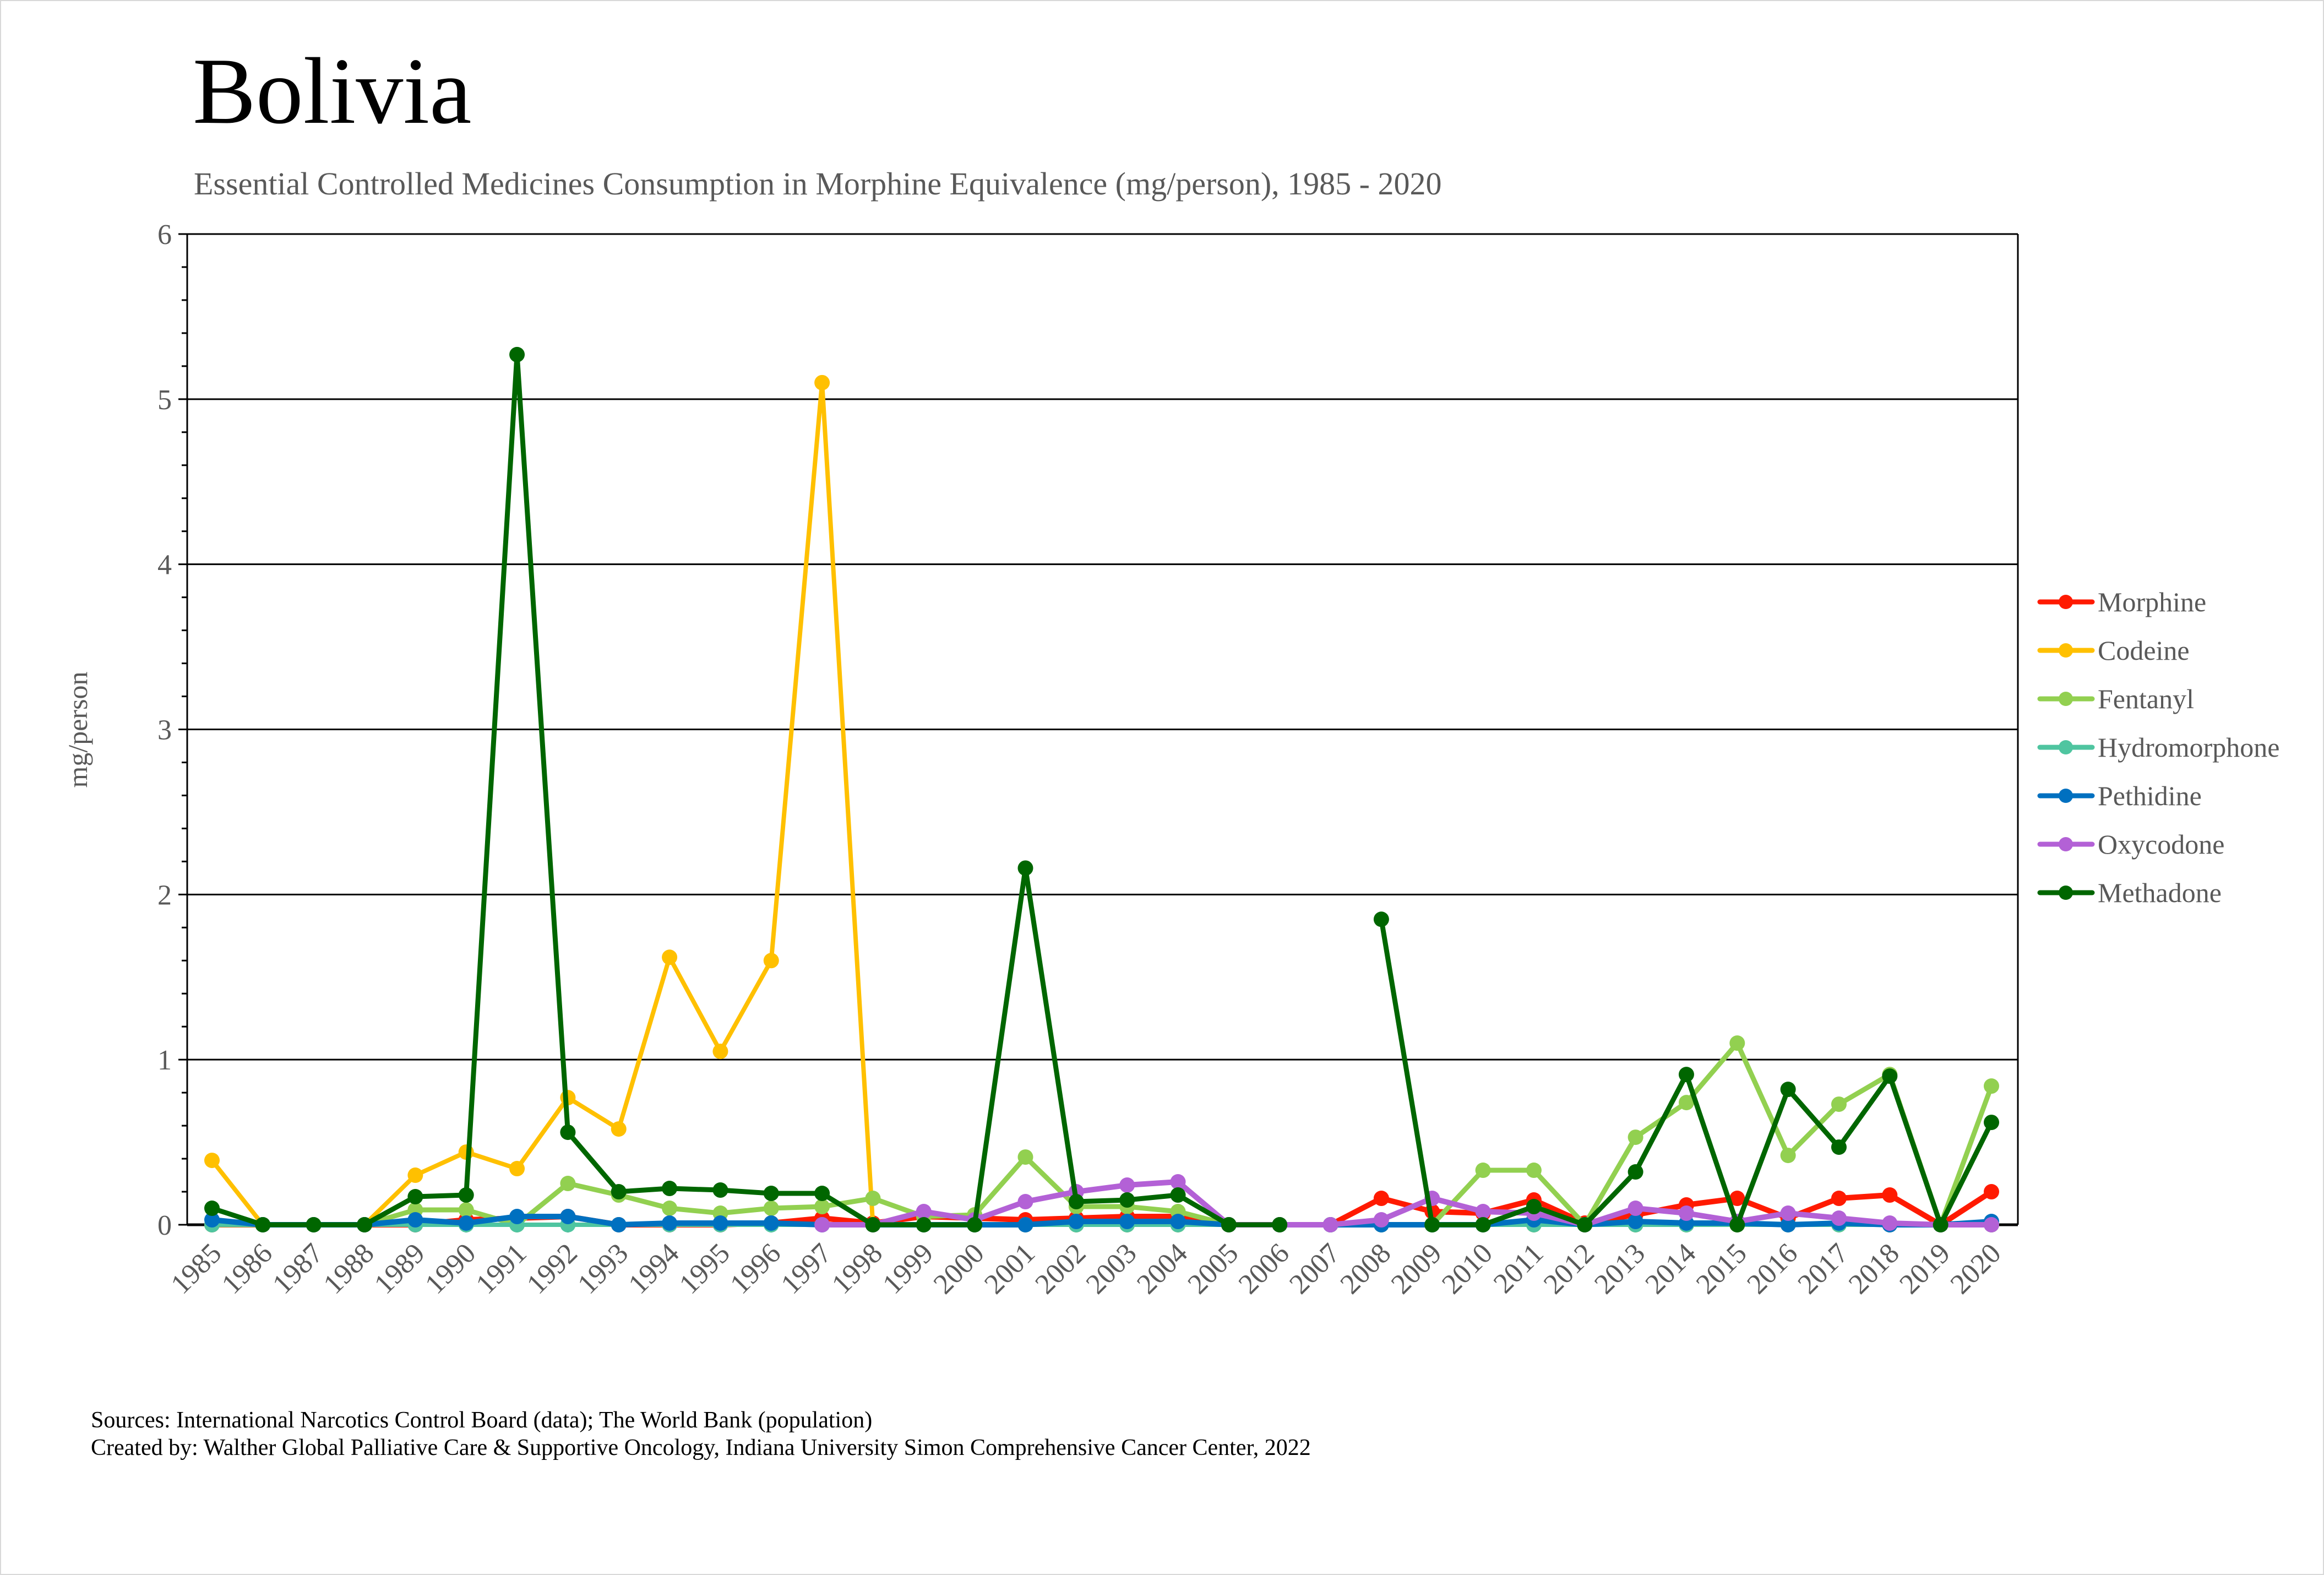 Image resolution: width=2324 pixels, height=1575 pixels. Describe the element at coordinates (1976, 1268) in the screenshot. I see `x-tick-label: 2020` at that location.